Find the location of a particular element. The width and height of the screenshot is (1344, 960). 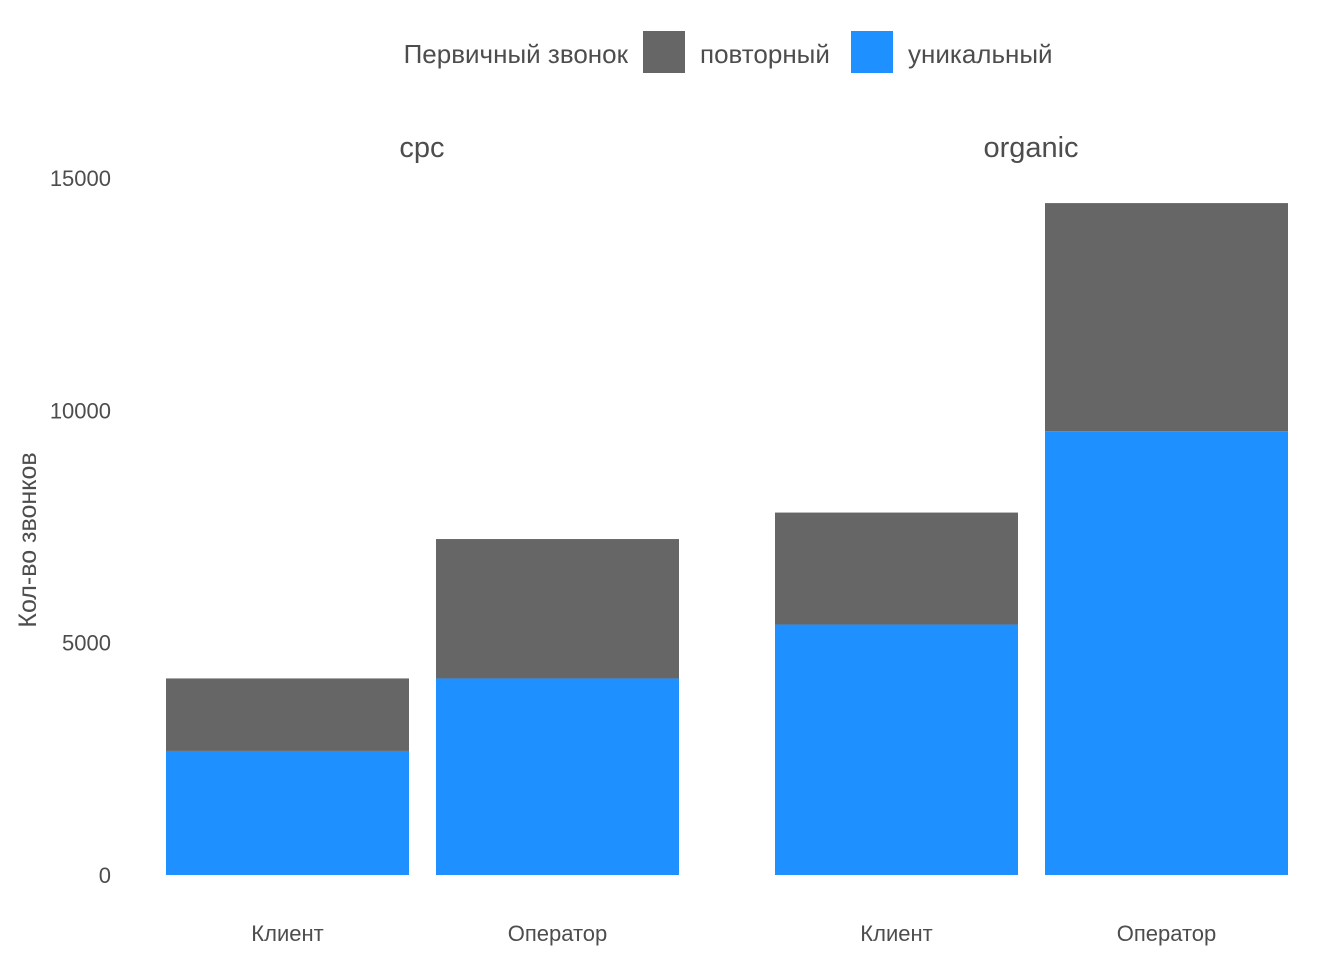

y-axis: 0 5000 10000 15000 is located at coordinates (80, 527).